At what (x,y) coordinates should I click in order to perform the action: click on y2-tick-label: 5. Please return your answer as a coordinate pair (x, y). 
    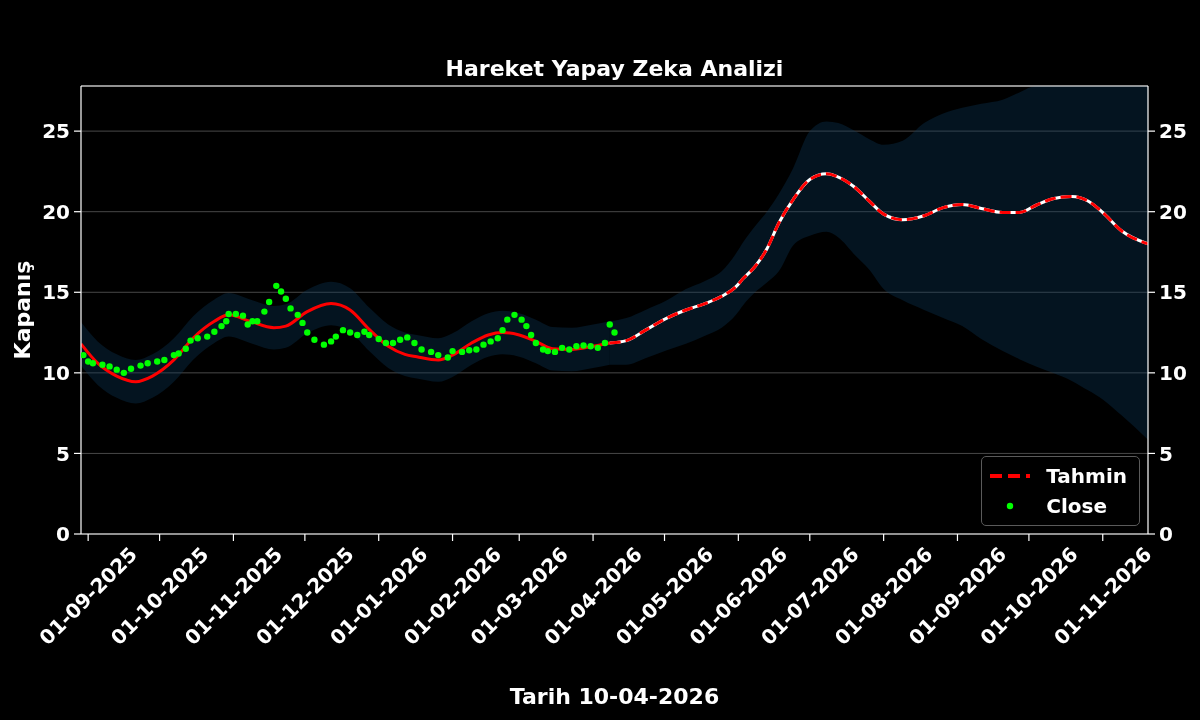
    Looking at the image, I should click on (1166, 453).